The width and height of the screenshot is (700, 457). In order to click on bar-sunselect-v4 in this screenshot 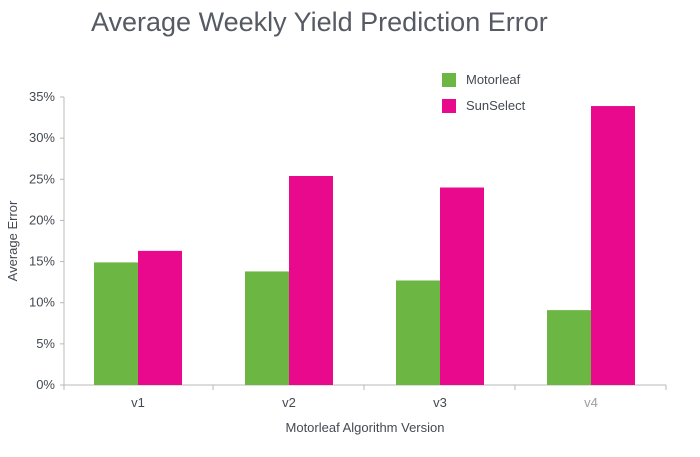, I will do `click(613, 246)`.